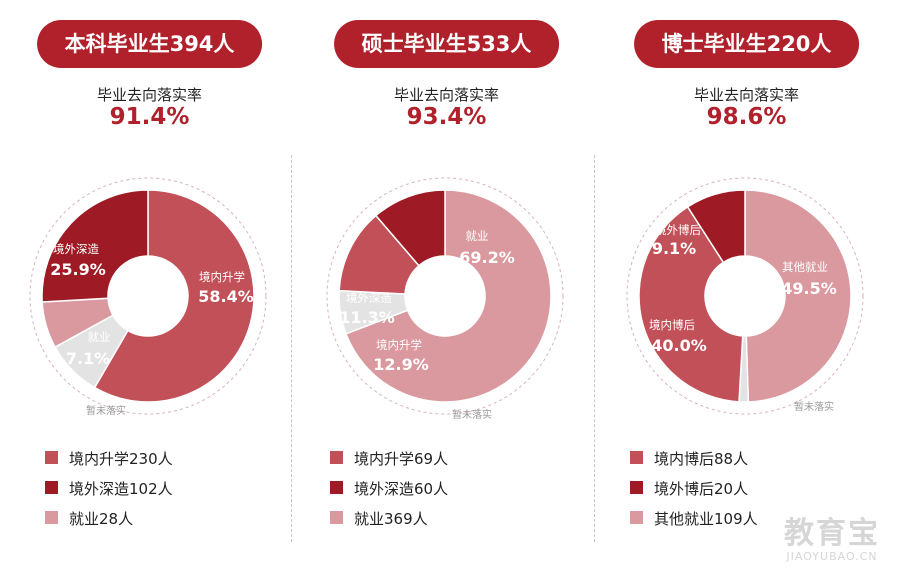  I want to click on watermark-text: 教育宝, so click(832, 533).